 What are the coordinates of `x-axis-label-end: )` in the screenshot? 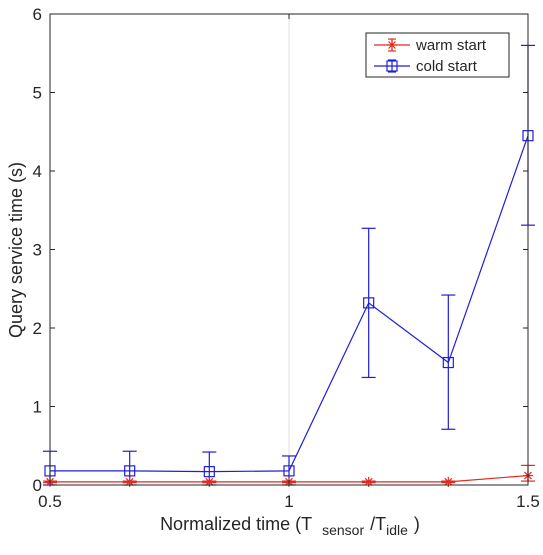 It's located at (417, 524).